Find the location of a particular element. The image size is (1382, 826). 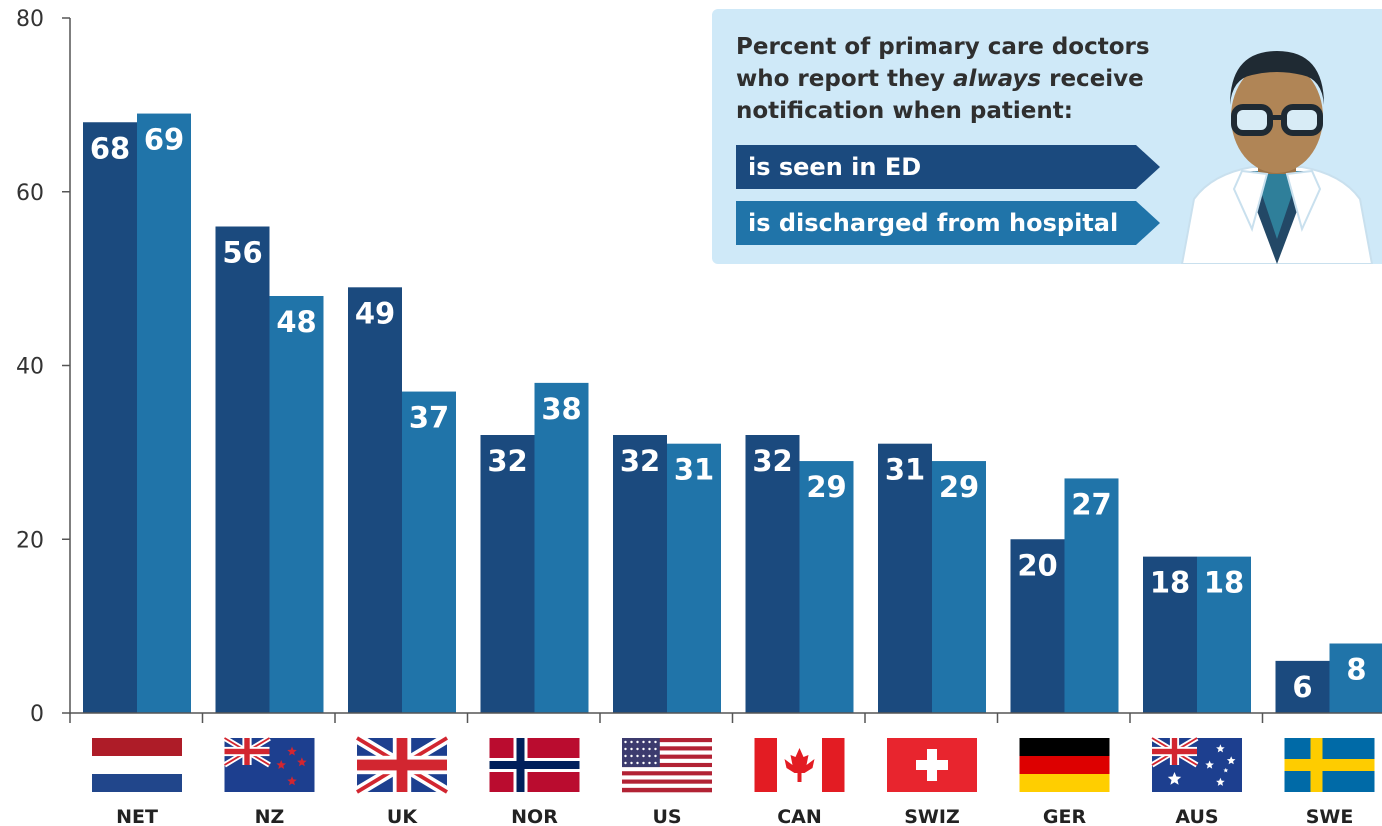

y-tick-label: 80 is located at coordinates (30, 19).